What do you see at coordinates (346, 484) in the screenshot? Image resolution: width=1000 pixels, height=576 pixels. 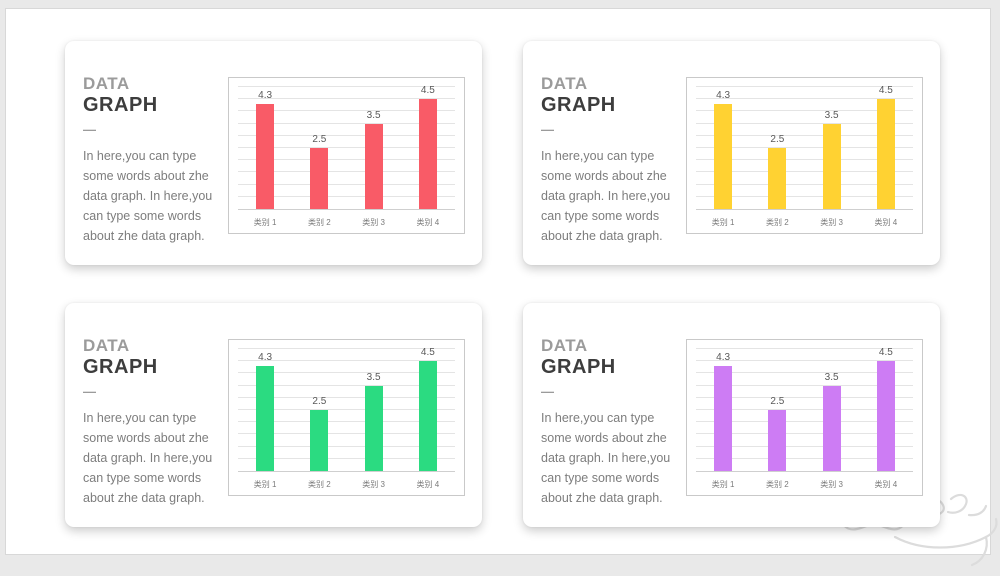 I see `chart-x-axis-labels: 类别 1 类别 2 类别 3 类别 4` at bounding box center [346, 484].